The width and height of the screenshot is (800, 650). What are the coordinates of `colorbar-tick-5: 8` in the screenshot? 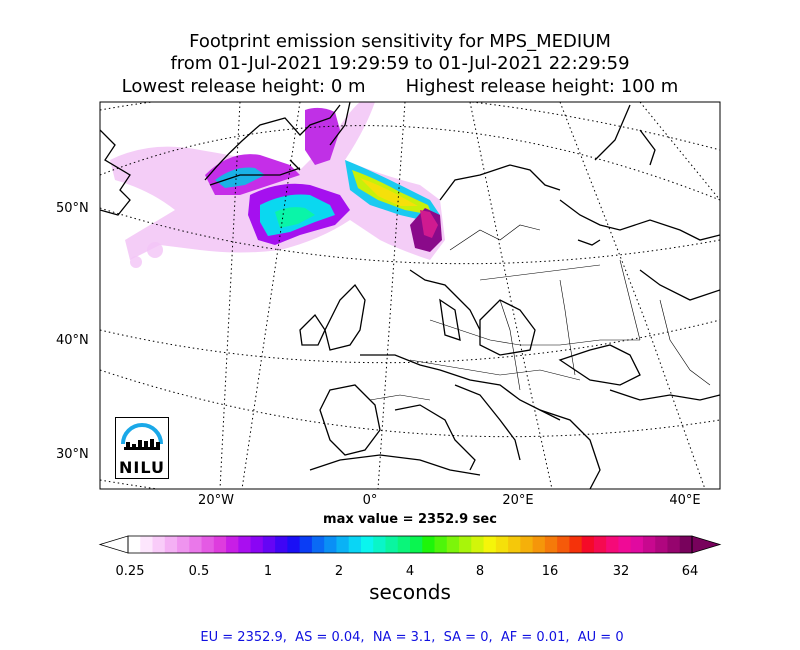 It's located at (480, 571).